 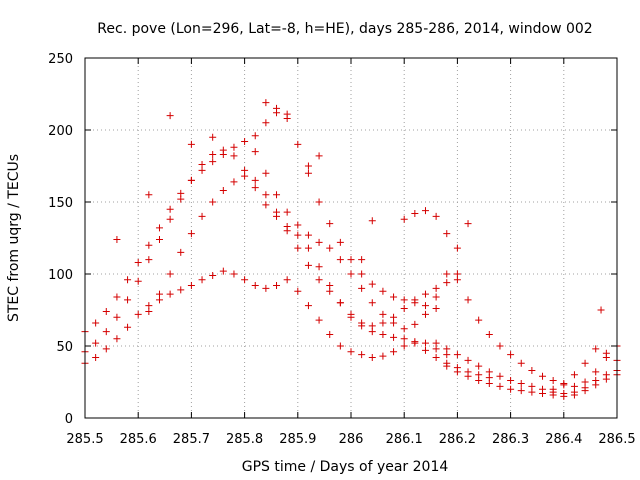 What do you see at coordinates (69, 419) in the screenshot?
I see `y-tick-label: 0` at bounding box center [69, 419].